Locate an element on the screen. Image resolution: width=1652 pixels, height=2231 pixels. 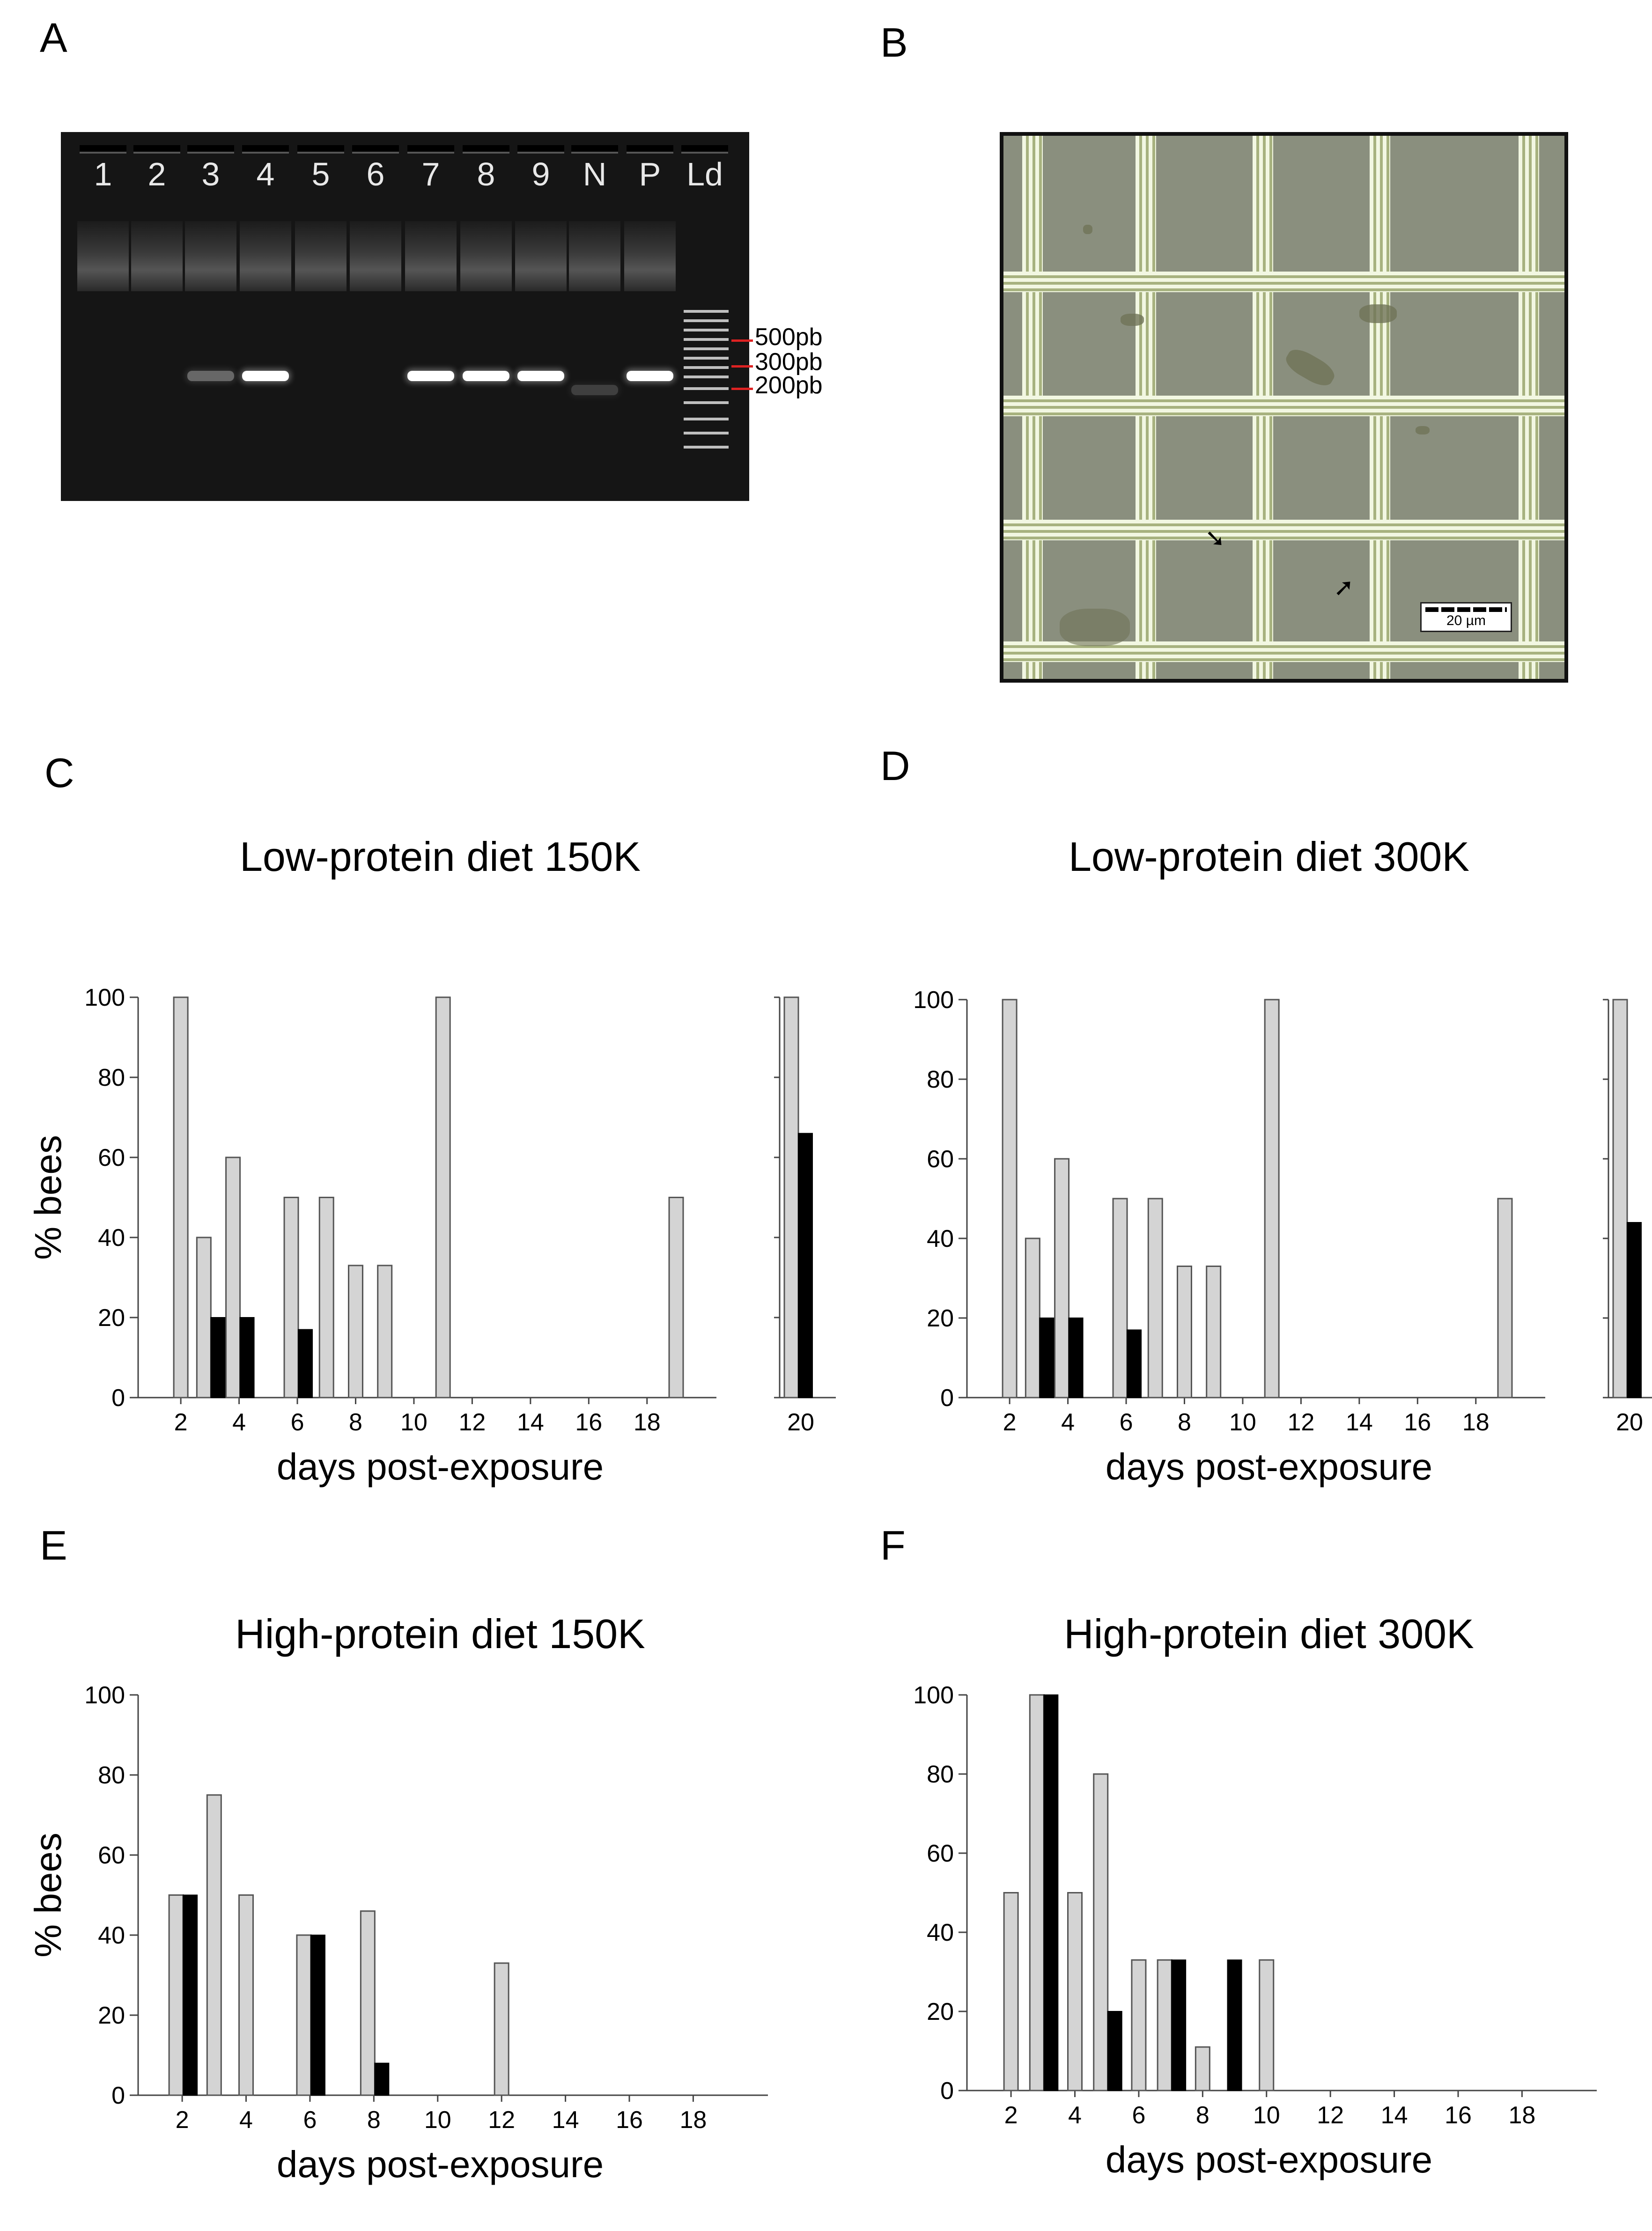
panel-label-e: E is located at coordinates (53, 1545).